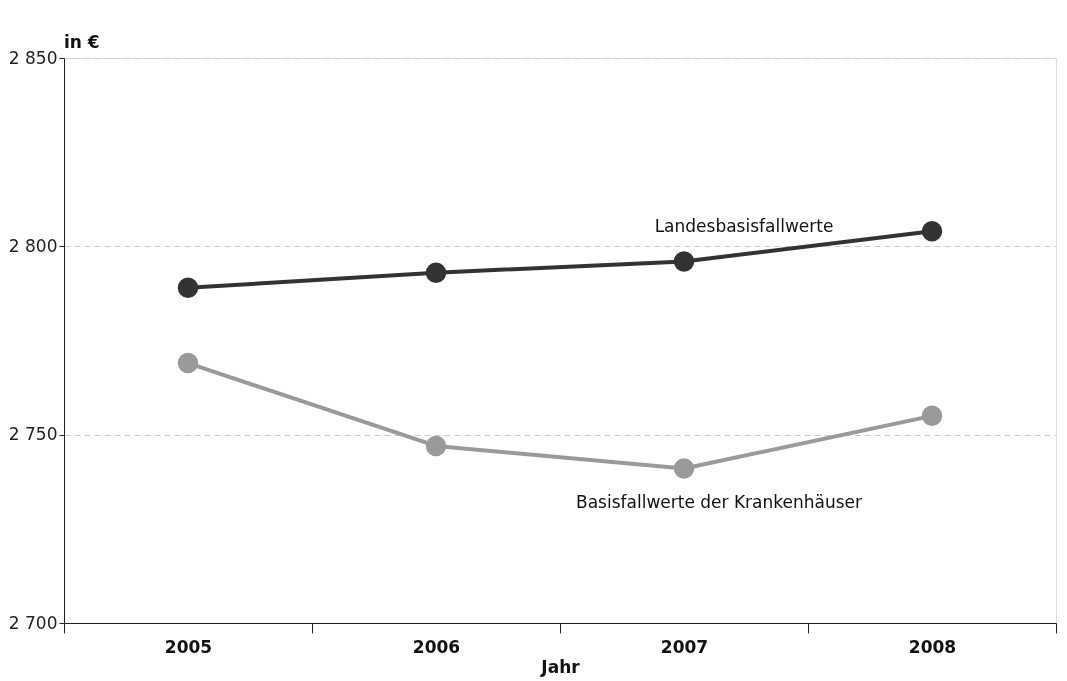 This screenshot has height=681, width=1067. I want to click on y-tick-label: 2 850, so click(33, 57).